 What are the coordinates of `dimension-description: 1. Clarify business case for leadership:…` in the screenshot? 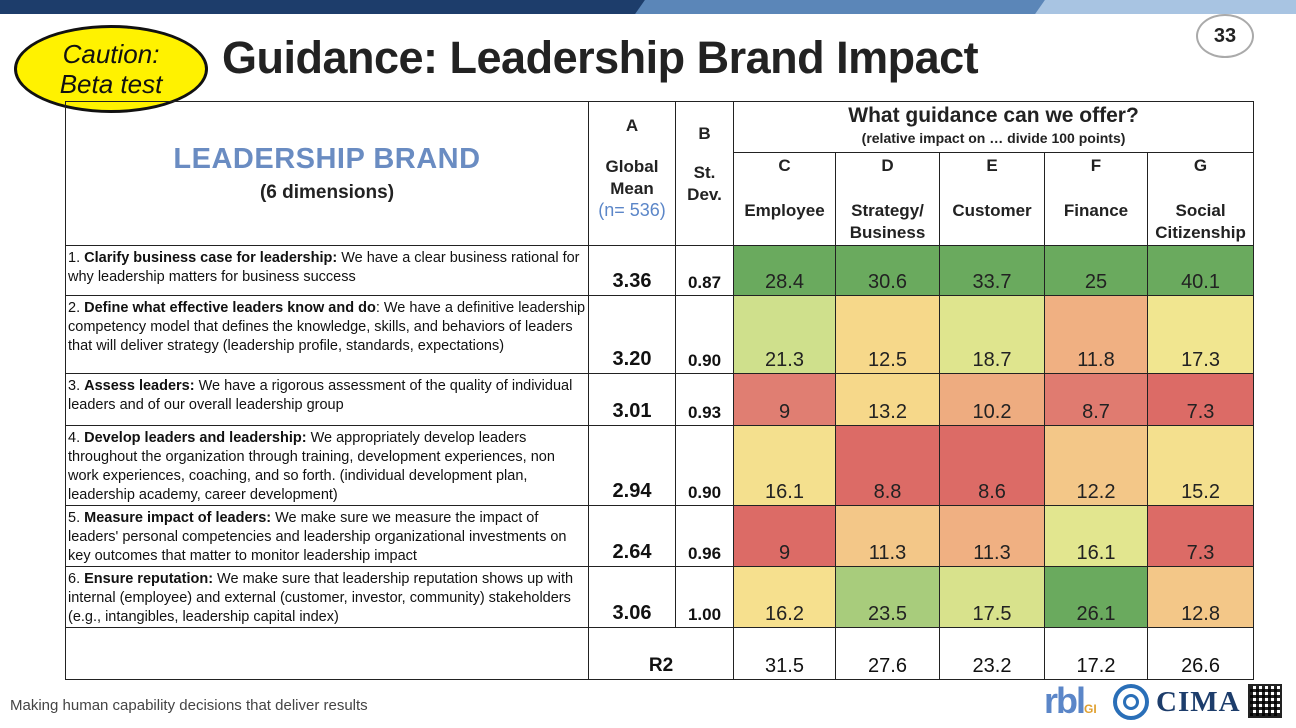 It's located at (327, 270).